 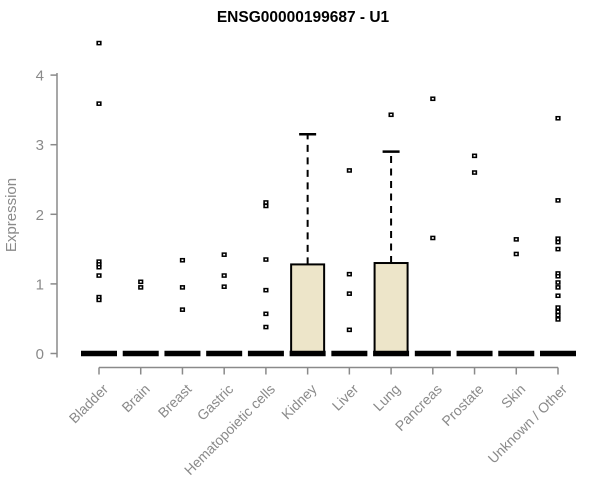 I want to click on y-tick-label: 4, so click(x=40, y=76).